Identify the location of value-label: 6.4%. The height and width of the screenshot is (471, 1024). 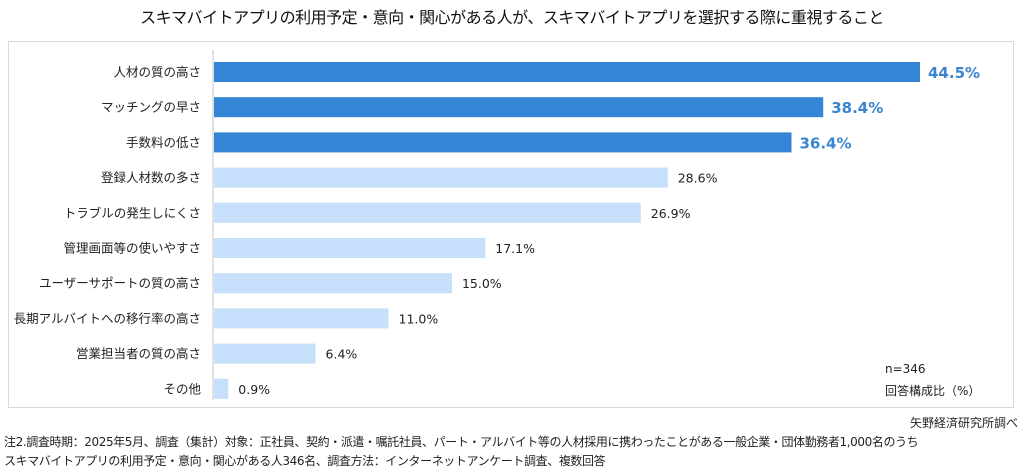
(342, 354).